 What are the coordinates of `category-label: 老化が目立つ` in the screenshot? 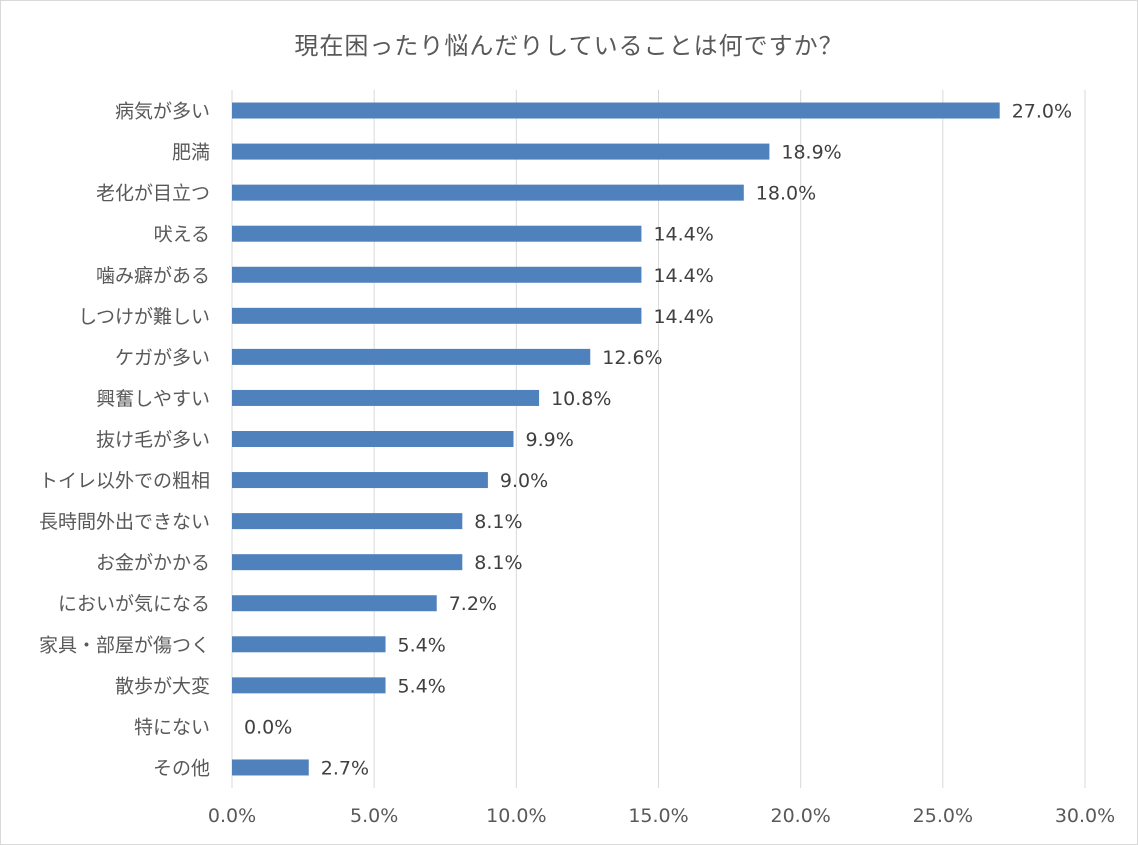 It's located at (153, 194).